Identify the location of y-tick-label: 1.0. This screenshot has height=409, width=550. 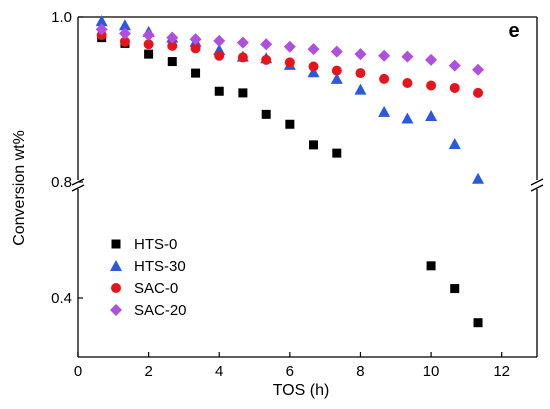
(61, 17).